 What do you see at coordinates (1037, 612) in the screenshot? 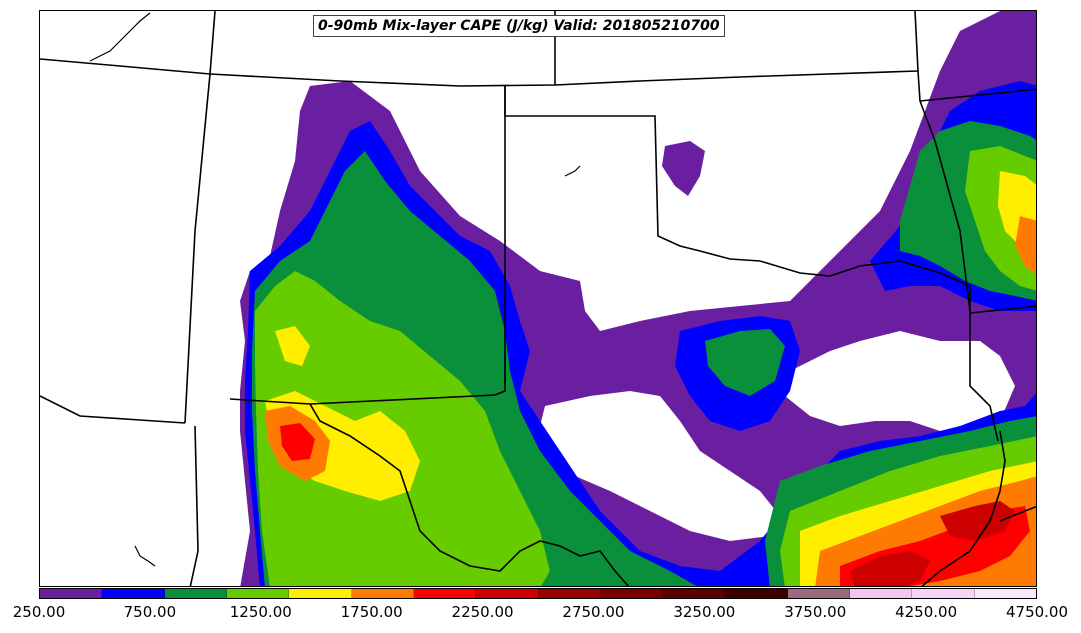
I see `colorbar-tick-label: 4750.00` at bounding box center [1037, 612].